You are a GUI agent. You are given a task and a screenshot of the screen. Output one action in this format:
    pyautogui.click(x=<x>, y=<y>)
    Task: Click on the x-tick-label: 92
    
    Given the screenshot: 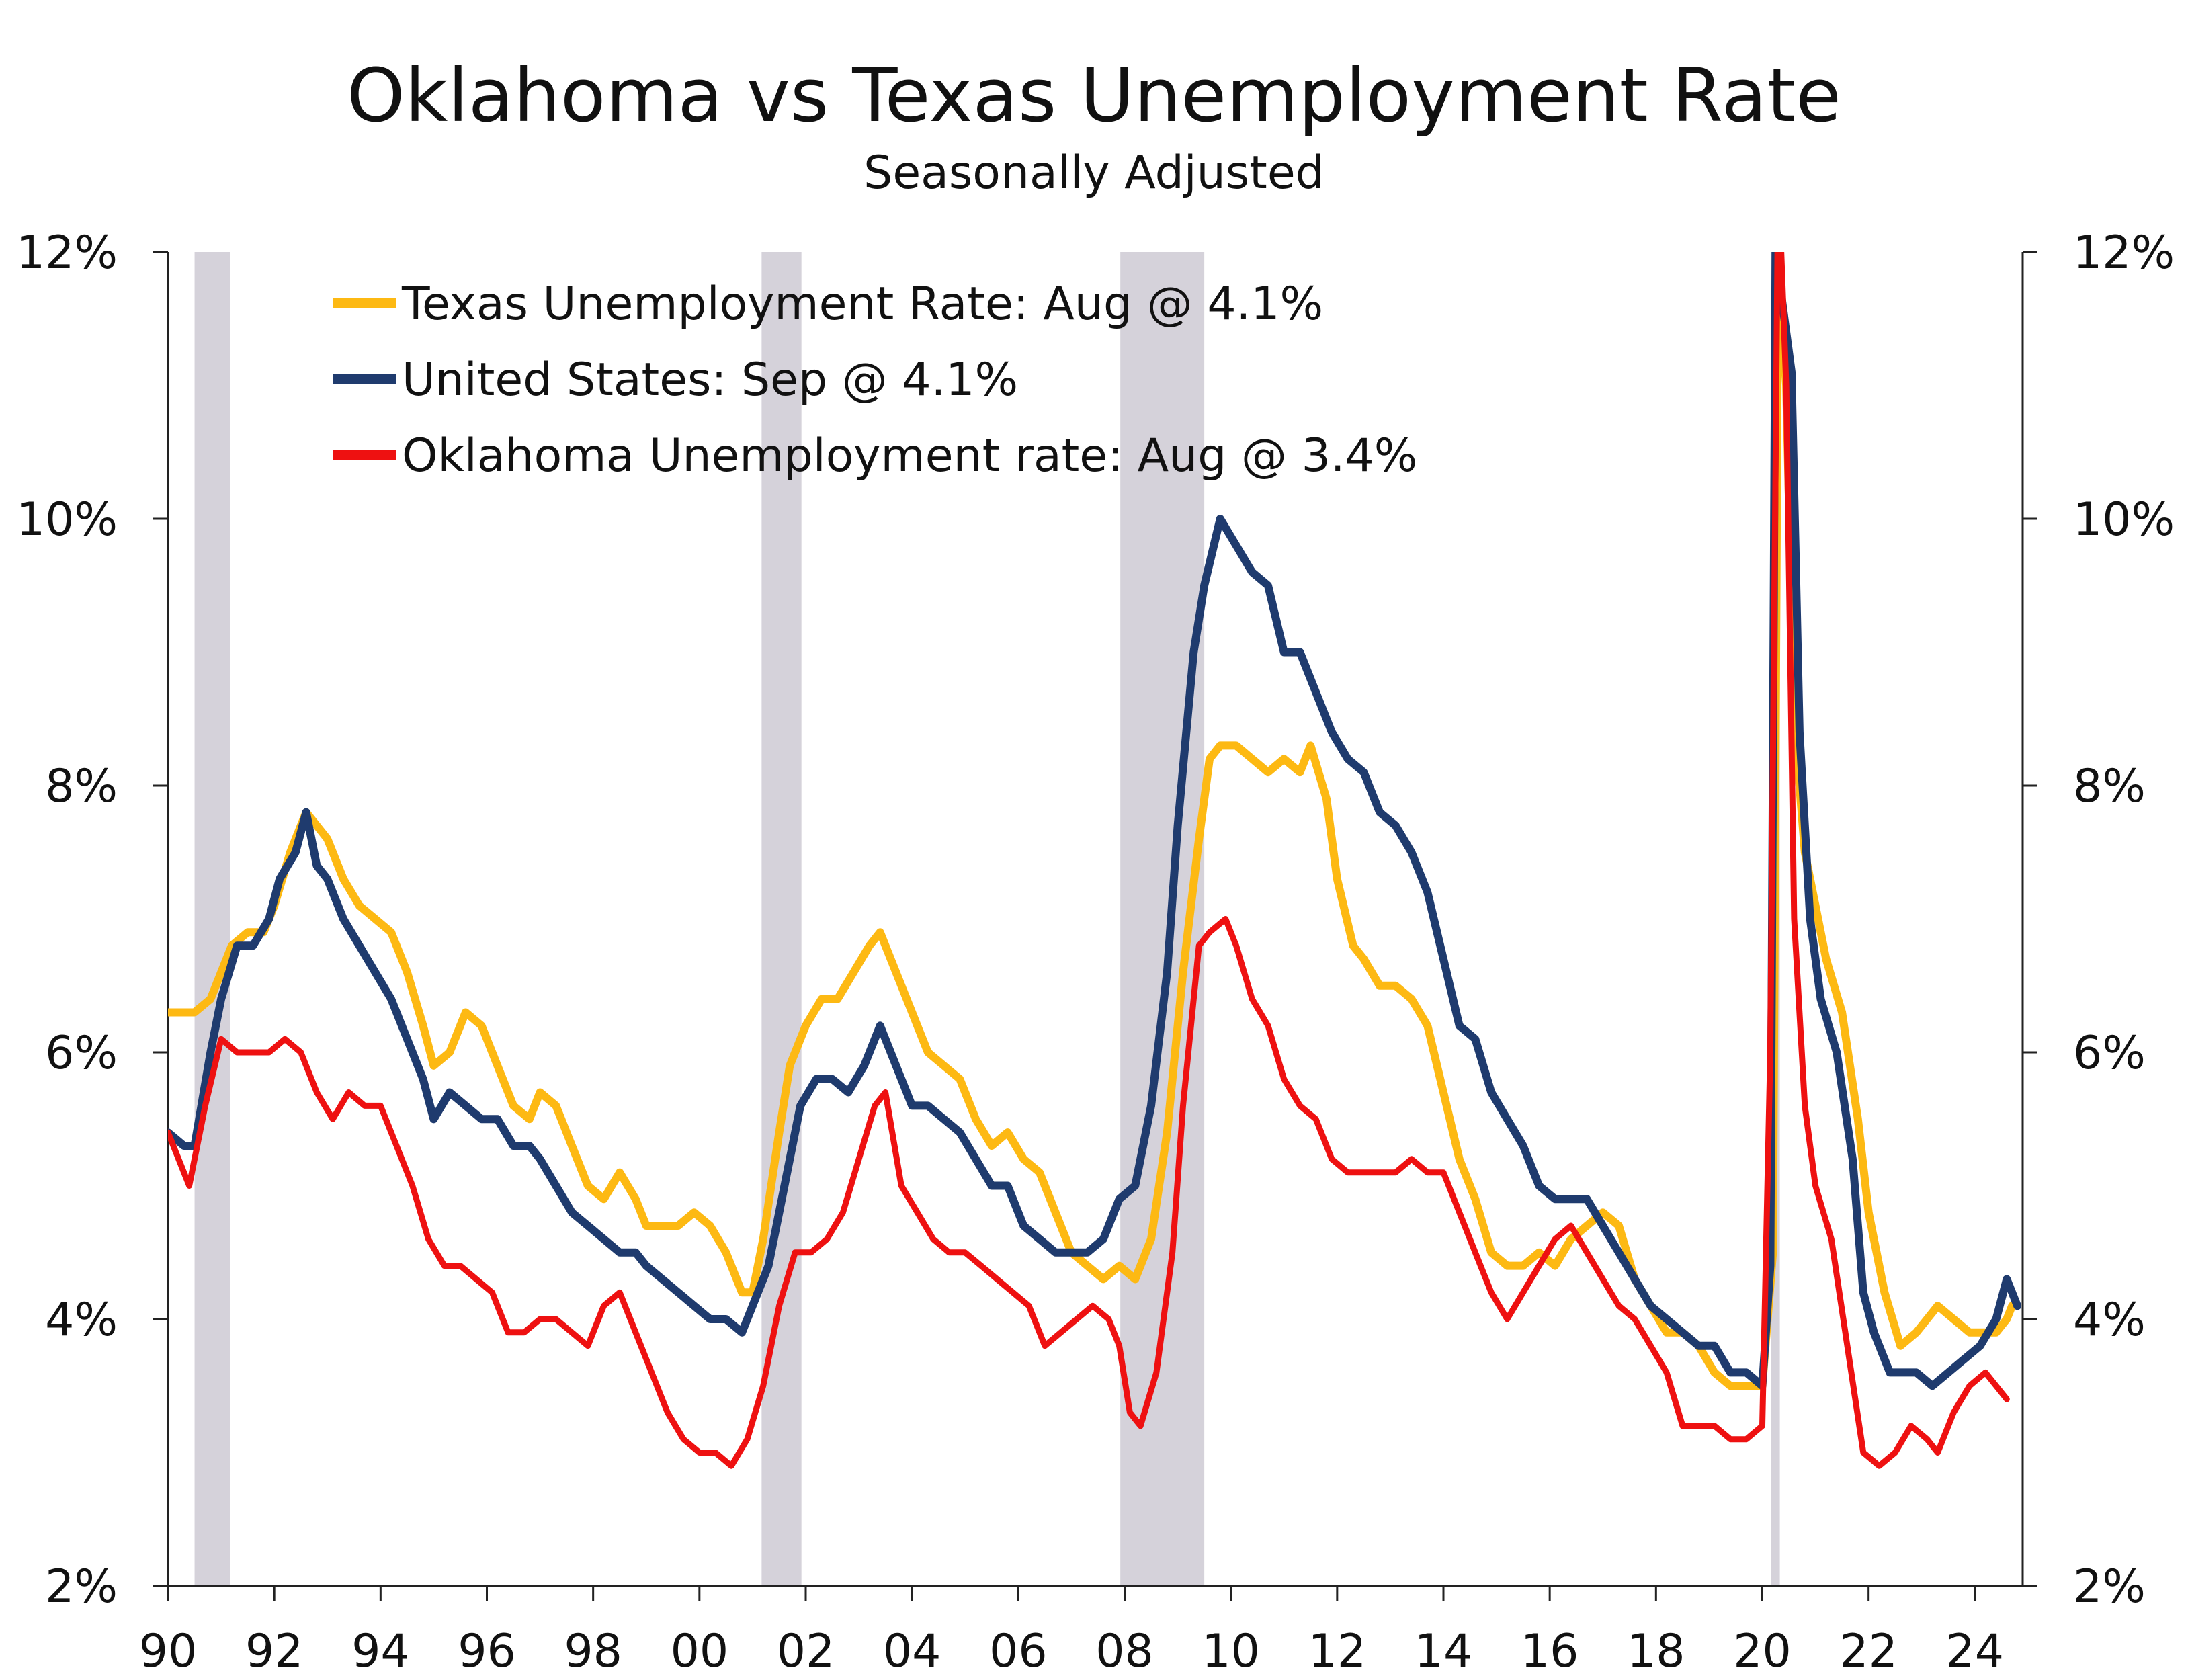 What is the action you would take?
    pyautogui.click(x=274, y=1652)
    